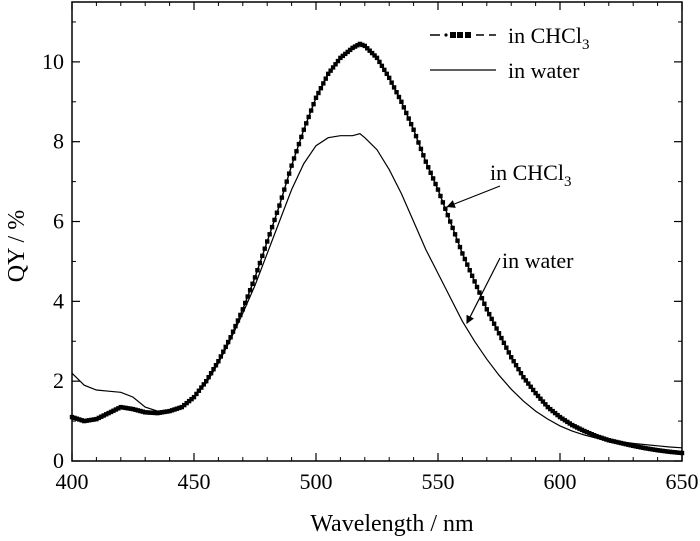  Describe the element at coordinates (586, 45) in the screenshot. I see `legend-label-in-chcl3-subscript: 3` at that location.